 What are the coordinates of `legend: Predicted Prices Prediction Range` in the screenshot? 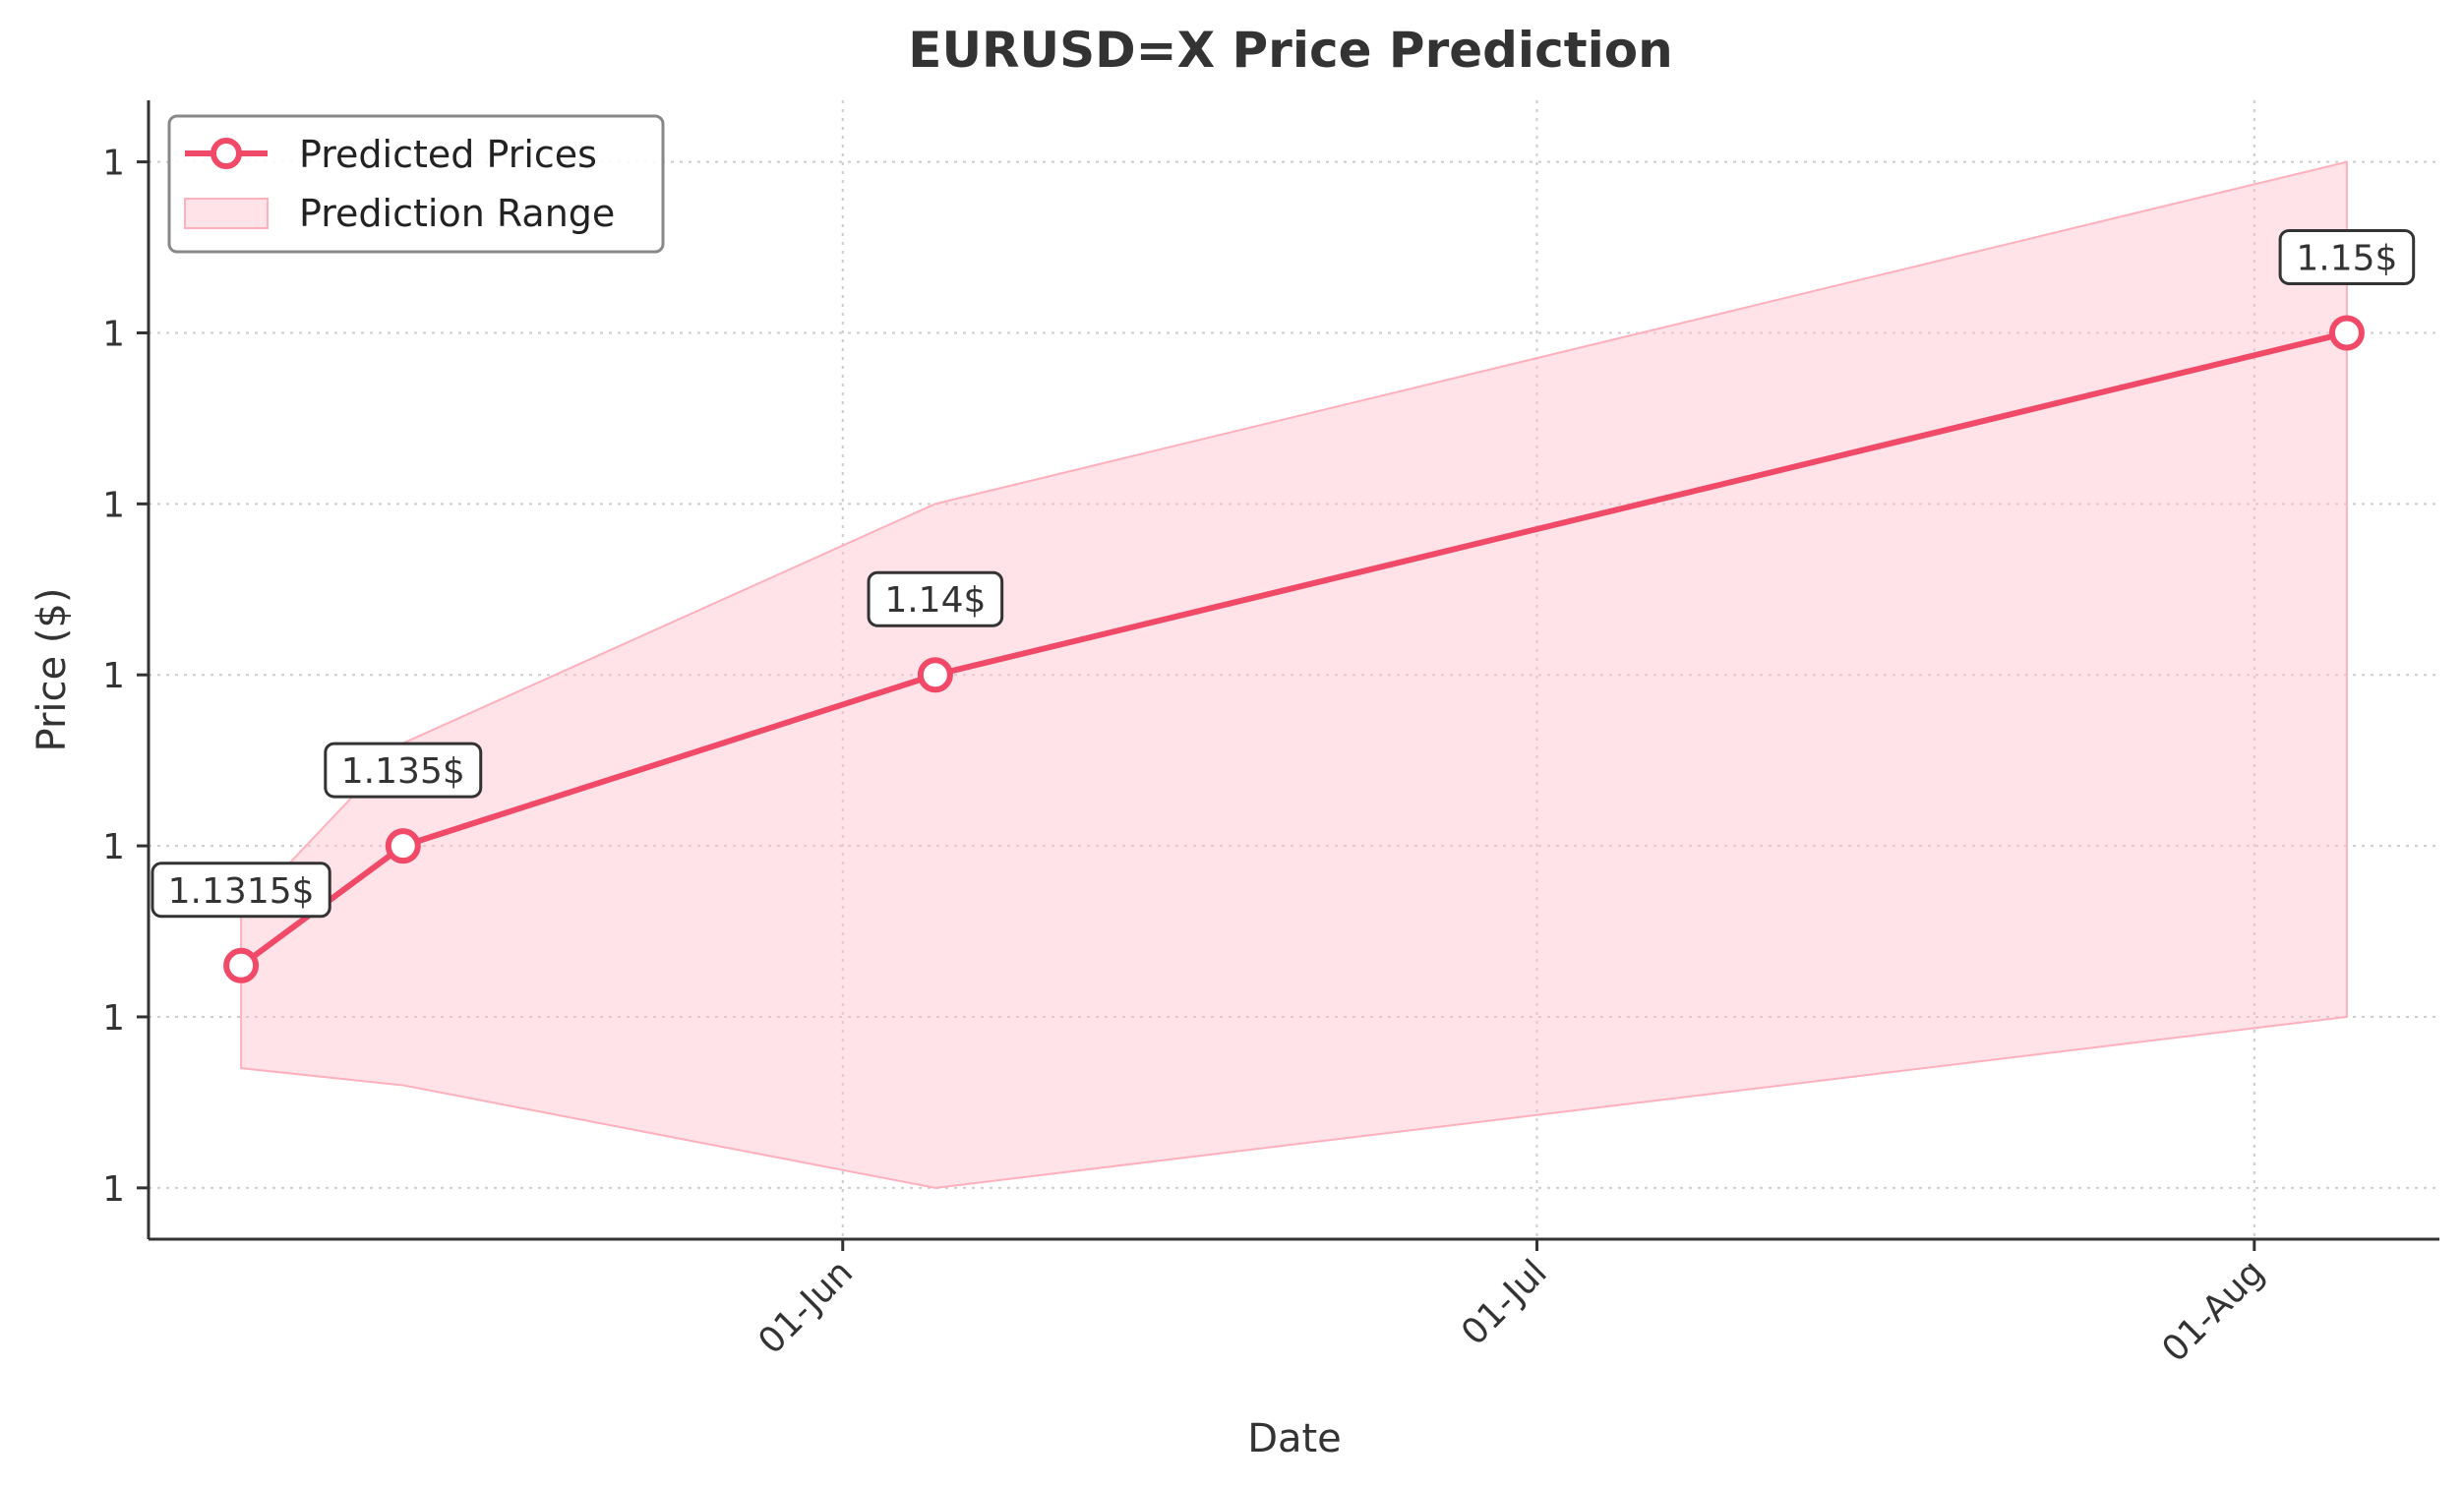 It's located at (416, 184).